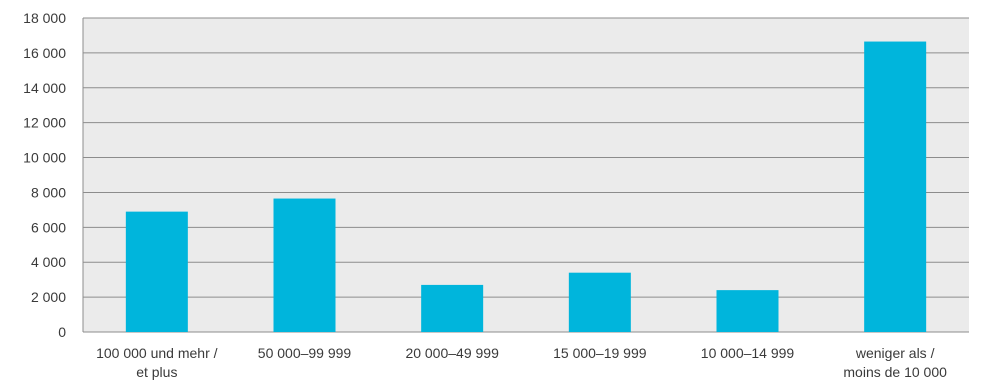 The image size is (989, 383). I want to click on y-tick-label: 10 000, so click(44, 158).